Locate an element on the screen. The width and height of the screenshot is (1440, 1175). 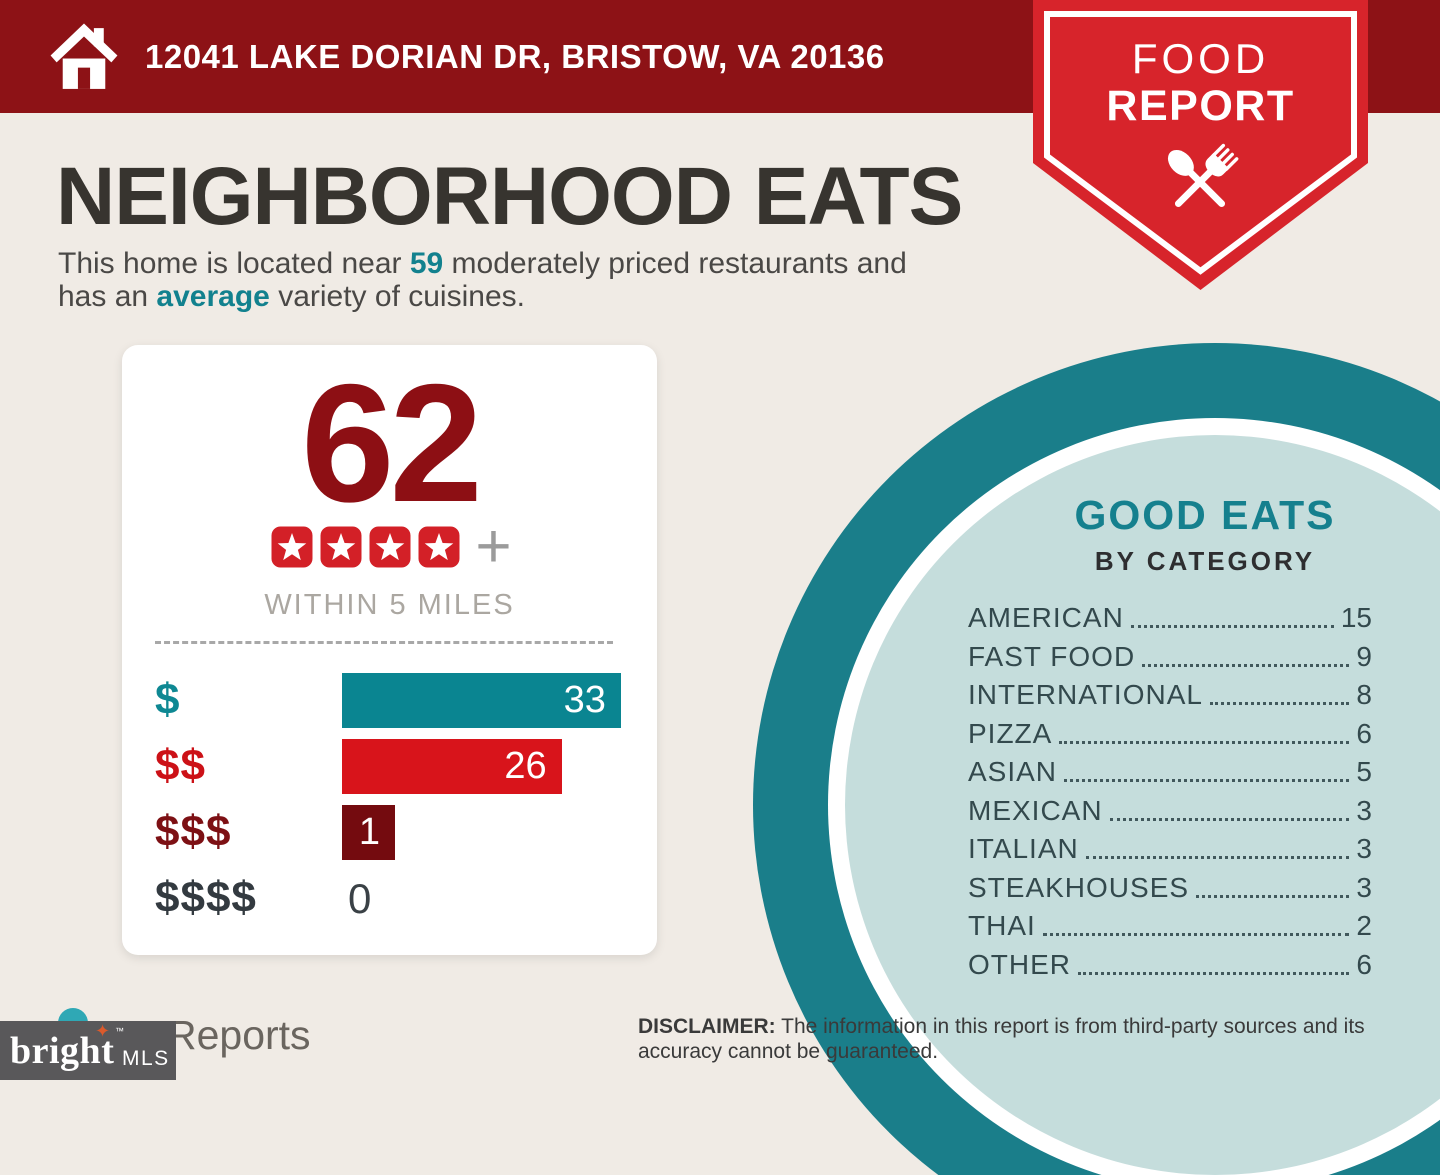
page-title: NEIGHBORHOOD EATS is located at coordinates (509, 196).